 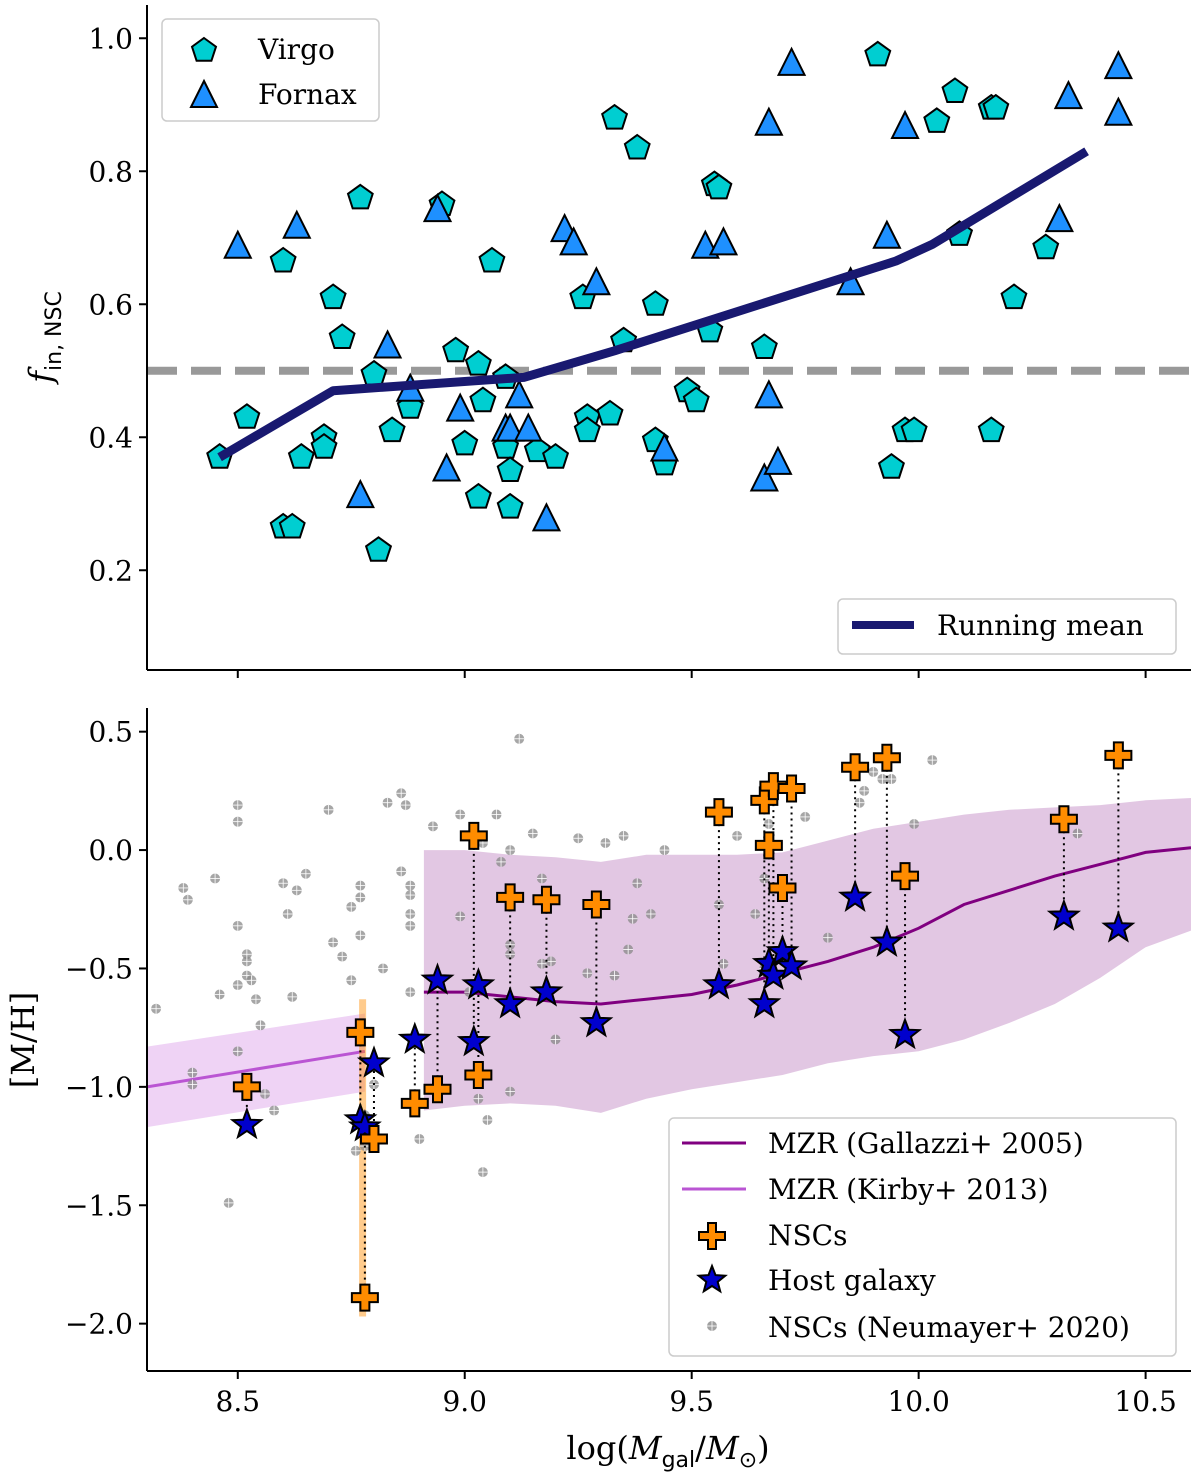 What do you see at coordinates (712, 1326) in the screenshot?
I see `legend-neumayer-marker` at bounding box center [712, 1326].